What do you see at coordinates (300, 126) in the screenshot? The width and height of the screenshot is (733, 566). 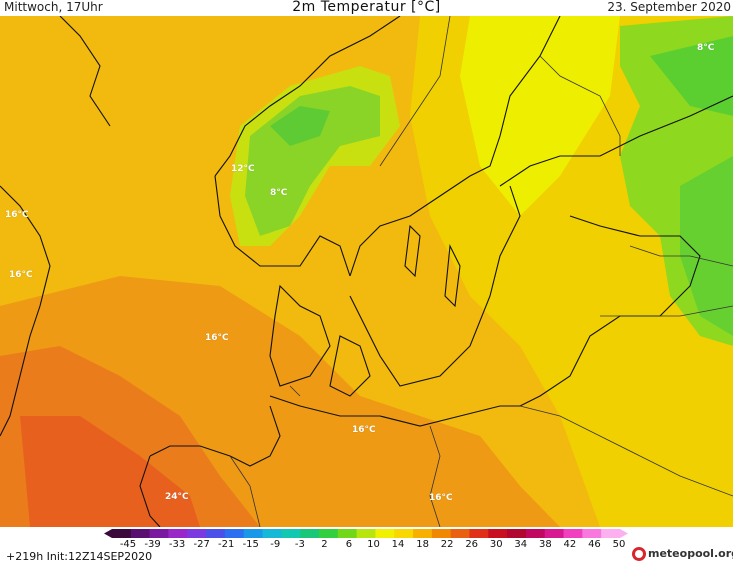 I see `norway-highland-field` at bounding box center [300, 126].